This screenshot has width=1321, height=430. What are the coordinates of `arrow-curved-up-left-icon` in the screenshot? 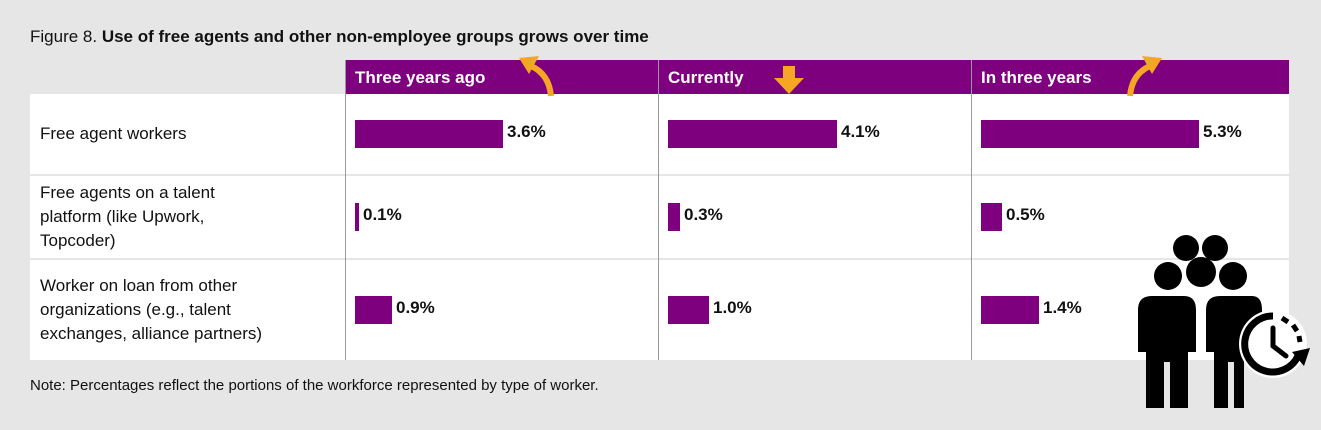 It's located at (536, 76).